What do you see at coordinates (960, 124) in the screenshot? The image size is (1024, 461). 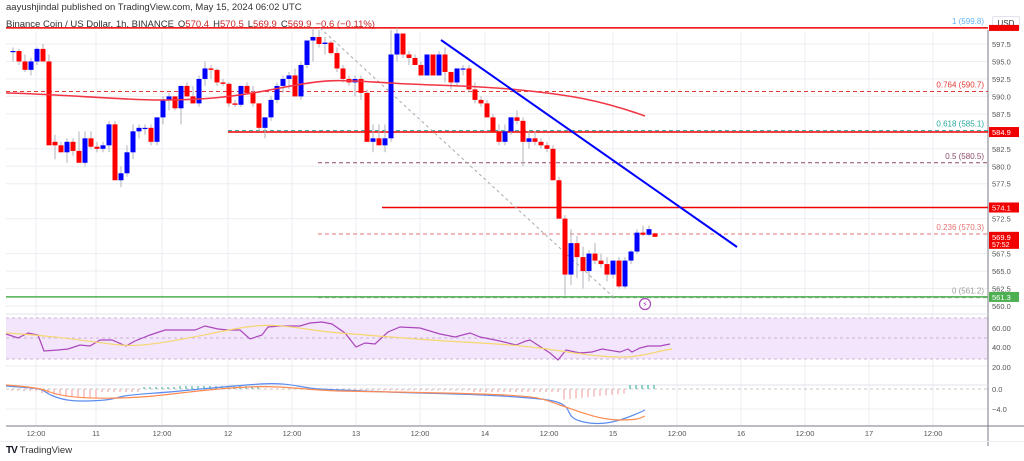 I see `fib-level-label: 0.618 (585.1)` at bounding box center [960, 124].